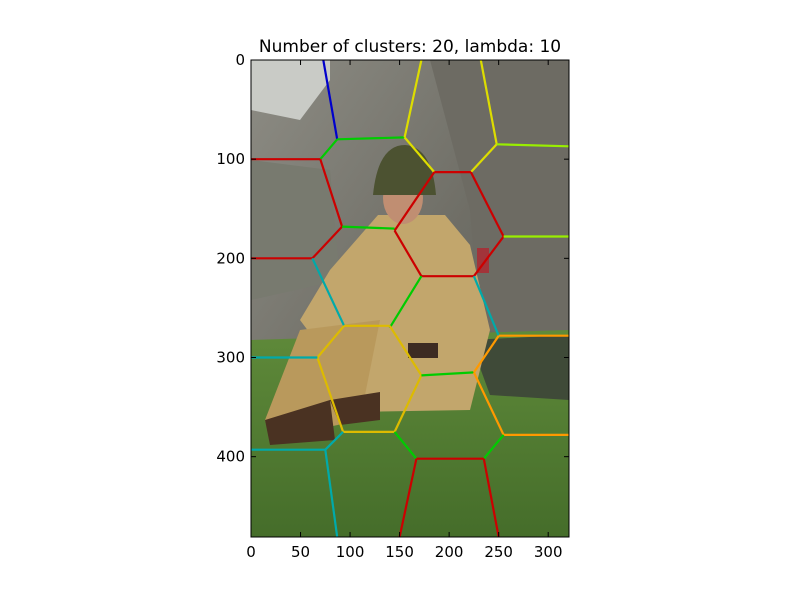 The image size is (800, 597). What do you see at coordinates (350, 552) in the screenshot?
I see `x-tick-label-2: 100` at bounding box center [350, 552].